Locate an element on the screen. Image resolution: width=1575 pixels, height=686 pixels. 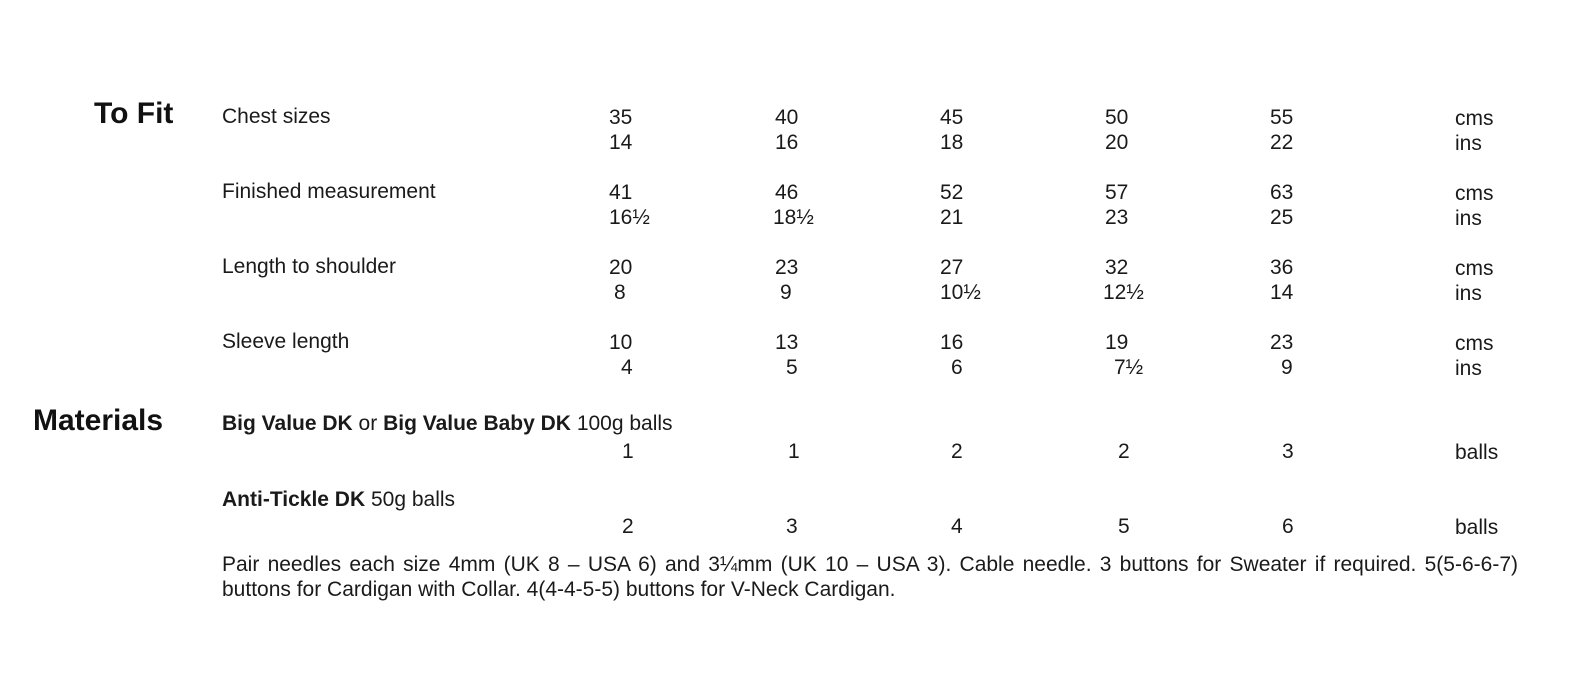
sleeve-ins-5: 9 is located at coordinates (1287, 367).